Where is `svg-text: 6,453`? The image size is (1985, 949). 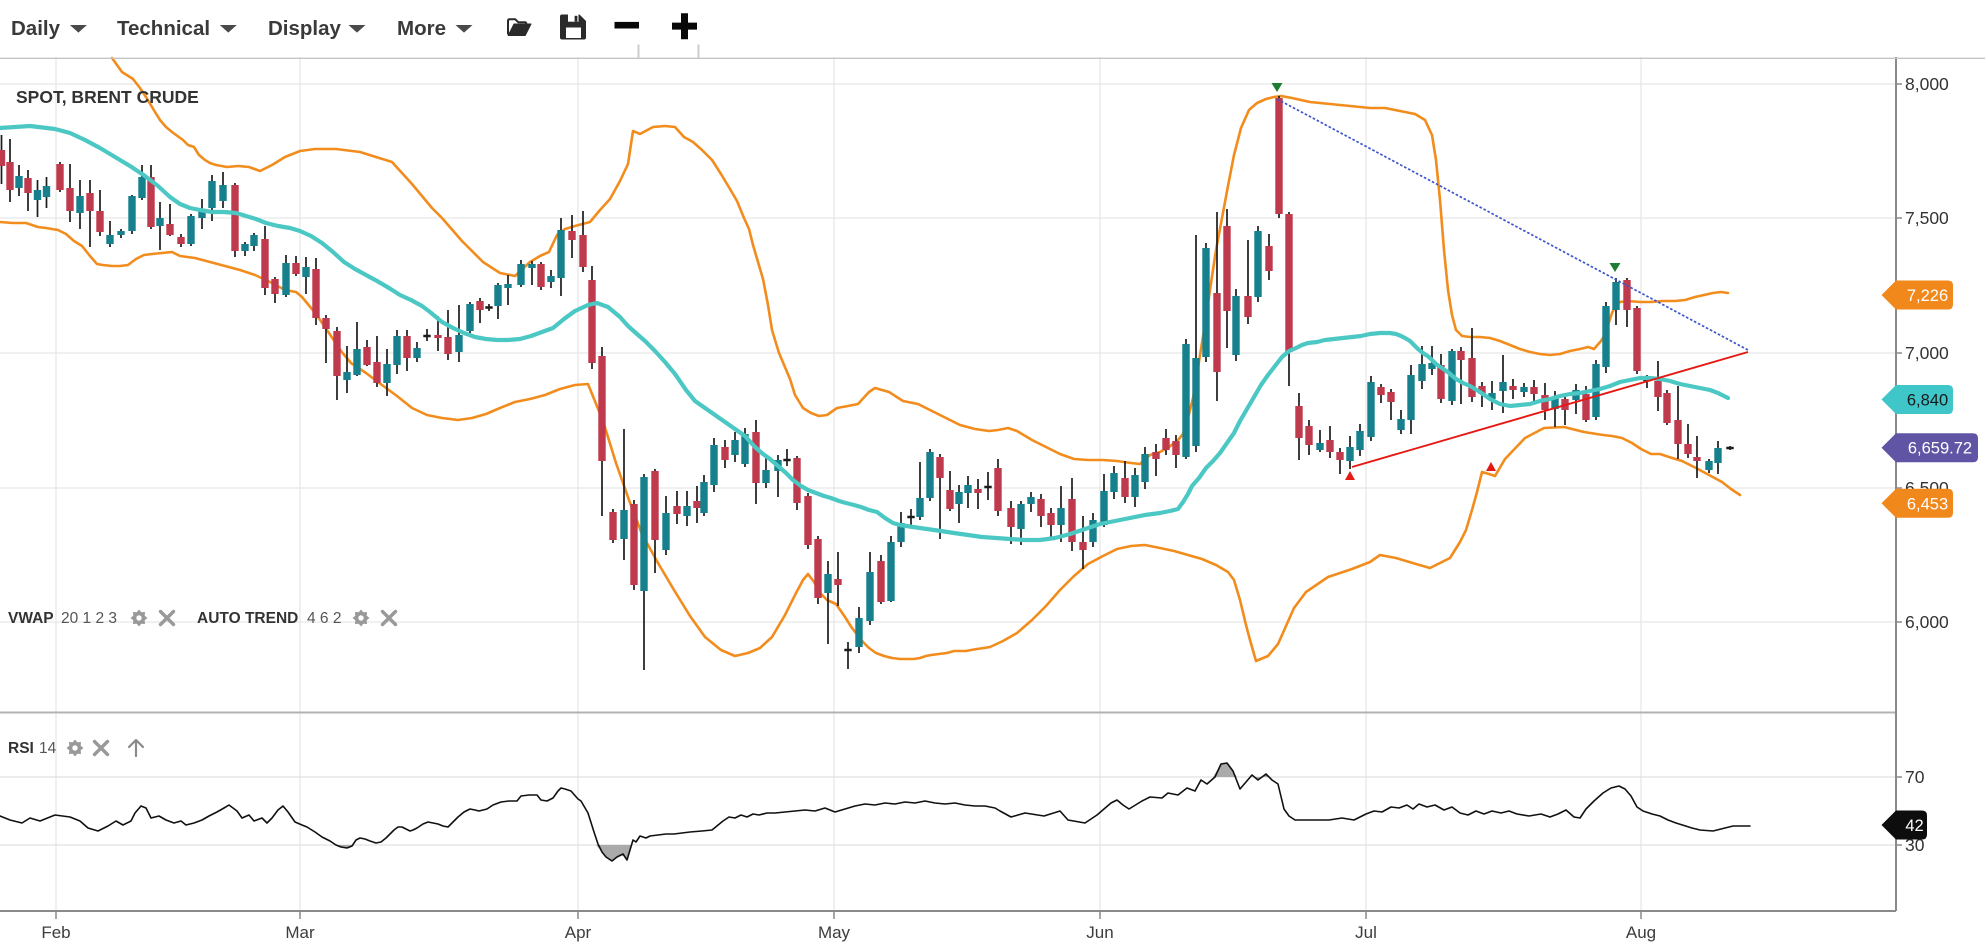 svg-text: 6,453 is located at coordinates (1927, 504).